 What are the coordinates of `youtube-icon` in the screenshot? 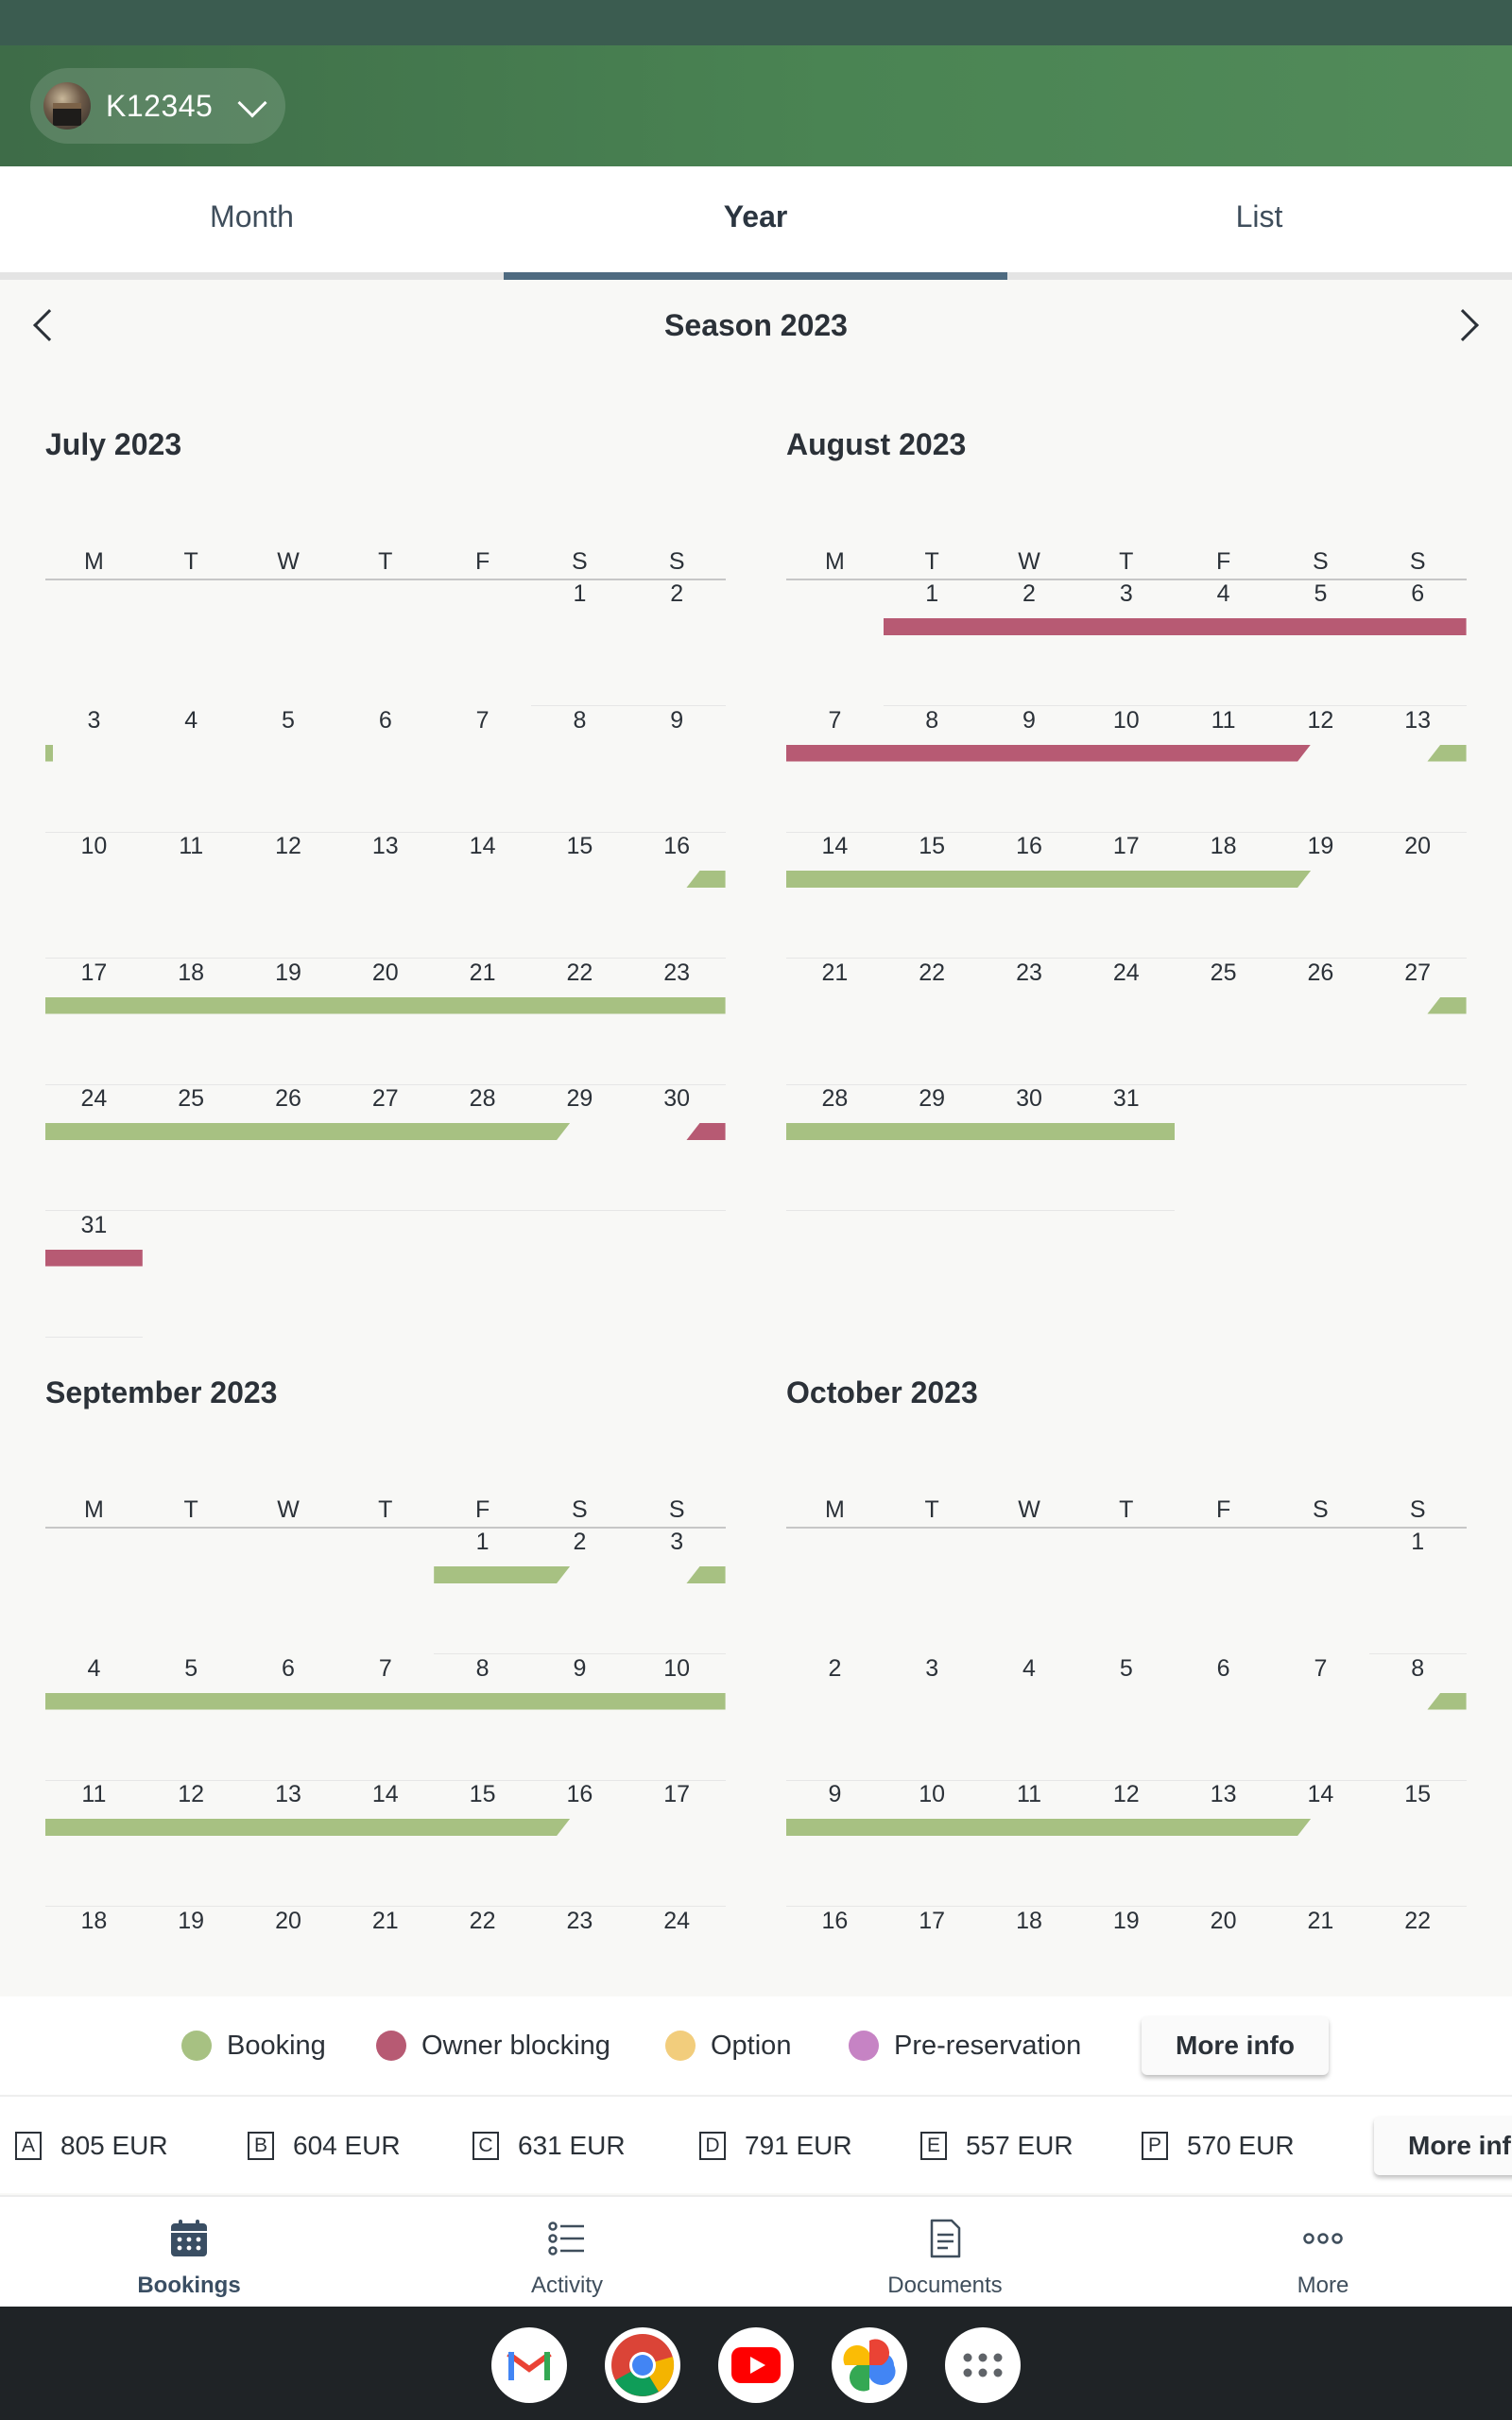 It's located at (756, 2365).